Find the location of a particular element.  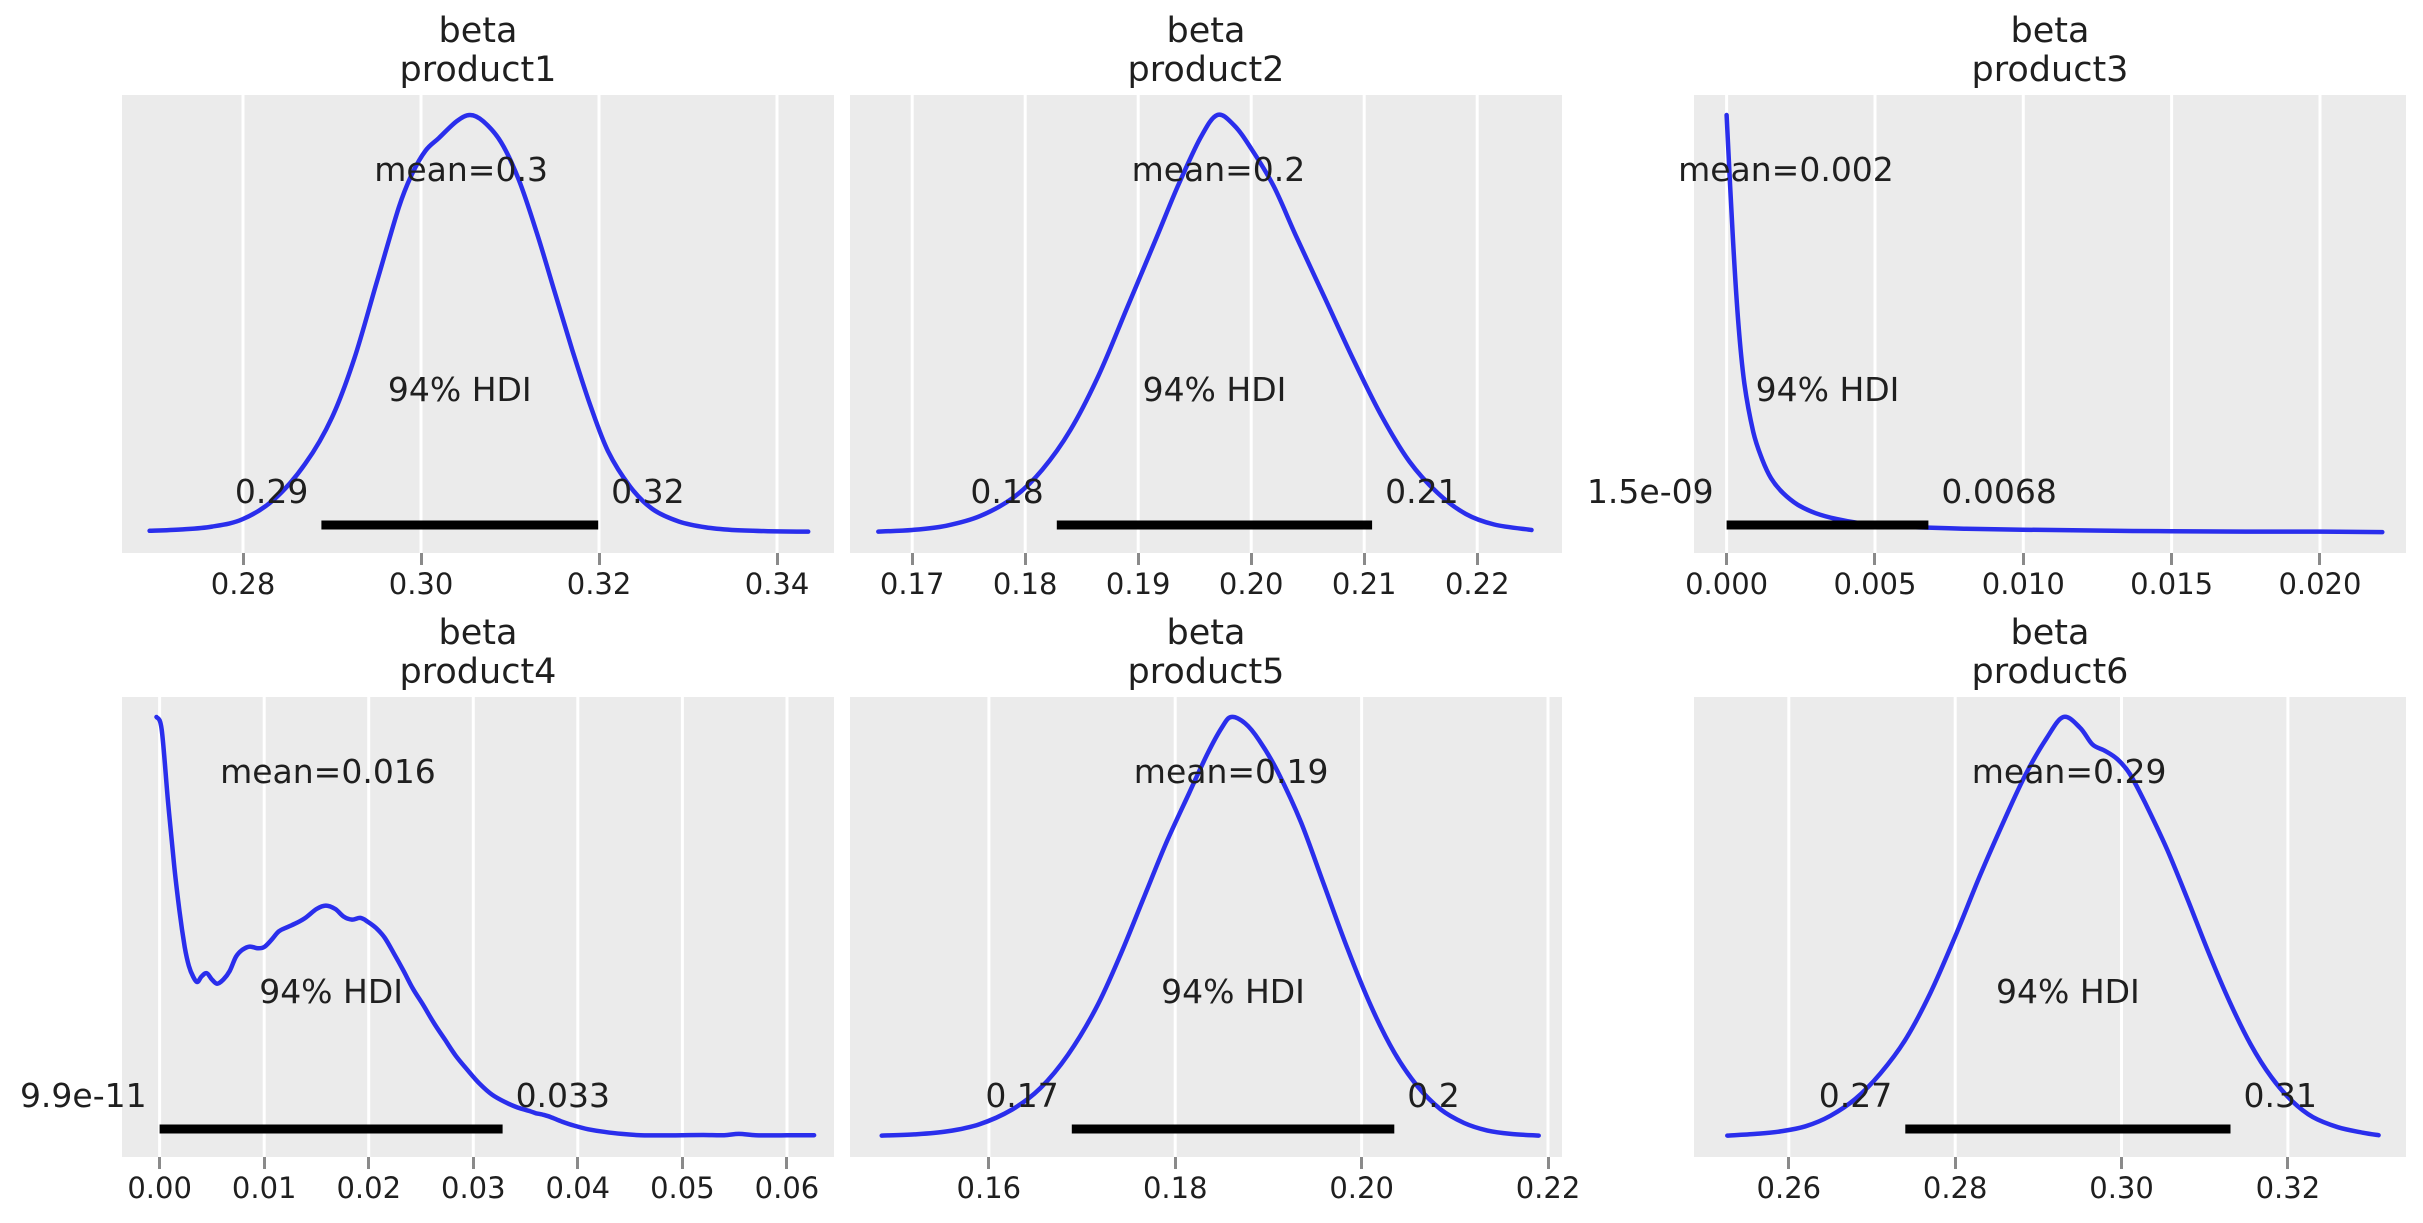

title-coordinate: product5 is located at coordinates (1206, 672).